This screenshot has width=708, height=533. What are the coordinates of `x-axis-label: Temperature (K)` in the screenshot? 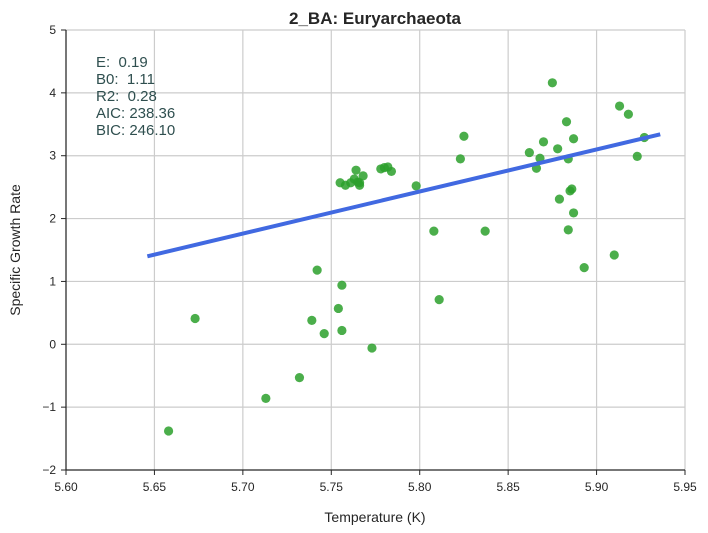 It's located at (374, 517).